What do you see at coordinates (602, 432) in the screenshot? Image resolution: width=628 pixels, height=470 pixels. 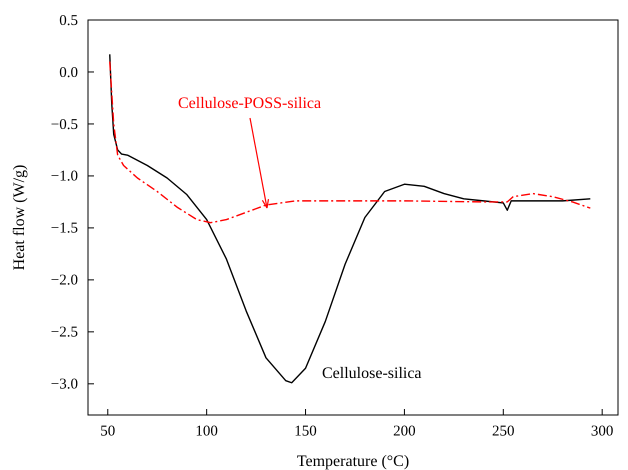 I see `x-tick-label: 300` at bounding box center [602, 432].